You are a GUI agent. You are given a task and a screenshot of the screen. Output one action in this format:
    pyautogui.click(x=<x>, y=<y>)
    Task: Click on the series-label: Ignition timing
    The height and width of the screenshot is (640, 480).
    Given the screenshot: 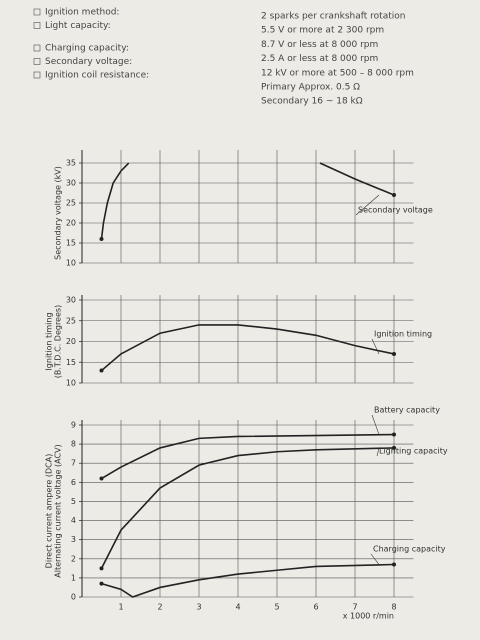 What is the action you would take?
    pyautogui.click(x=403, y=334)
    